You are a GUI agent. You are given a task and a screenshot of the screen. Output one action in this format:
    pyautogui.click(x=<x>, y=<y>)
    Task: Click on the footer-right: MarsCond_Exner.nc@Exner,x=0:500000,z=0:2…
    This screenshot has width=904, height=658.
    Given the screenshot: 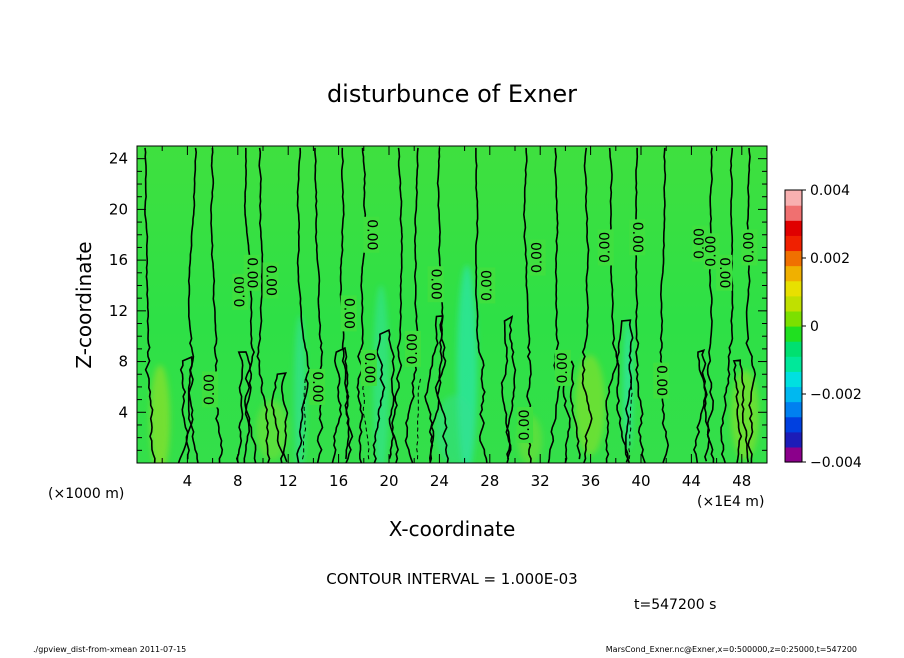 What is the action you would take?
    pyautogui.click(x=731, y=649)
    